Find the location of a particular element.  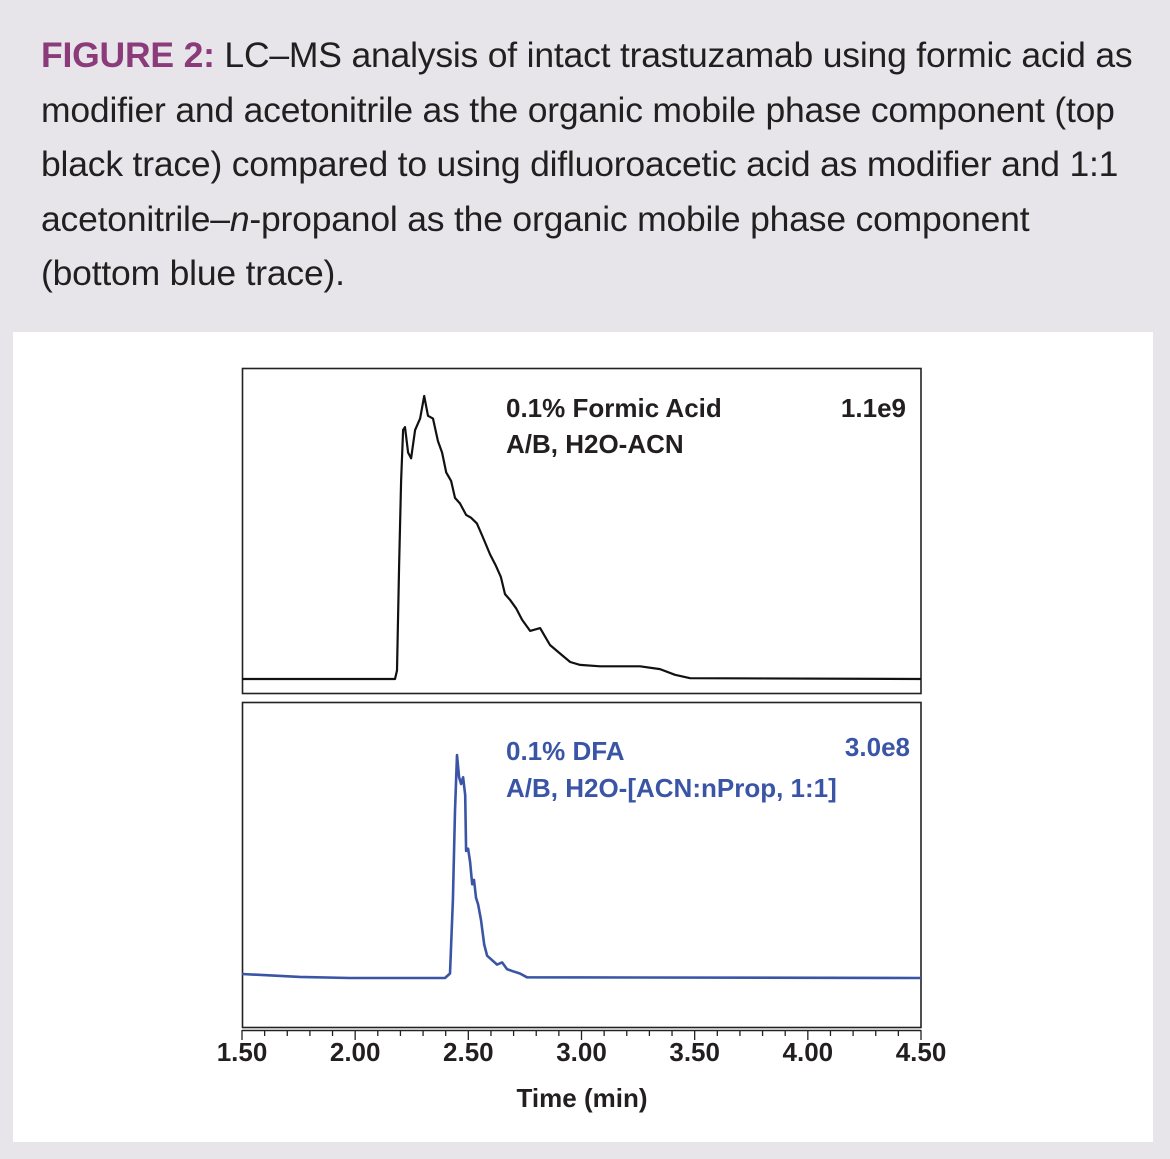

x-tick-label: 4.50 is located at coordinates (921, 1052).